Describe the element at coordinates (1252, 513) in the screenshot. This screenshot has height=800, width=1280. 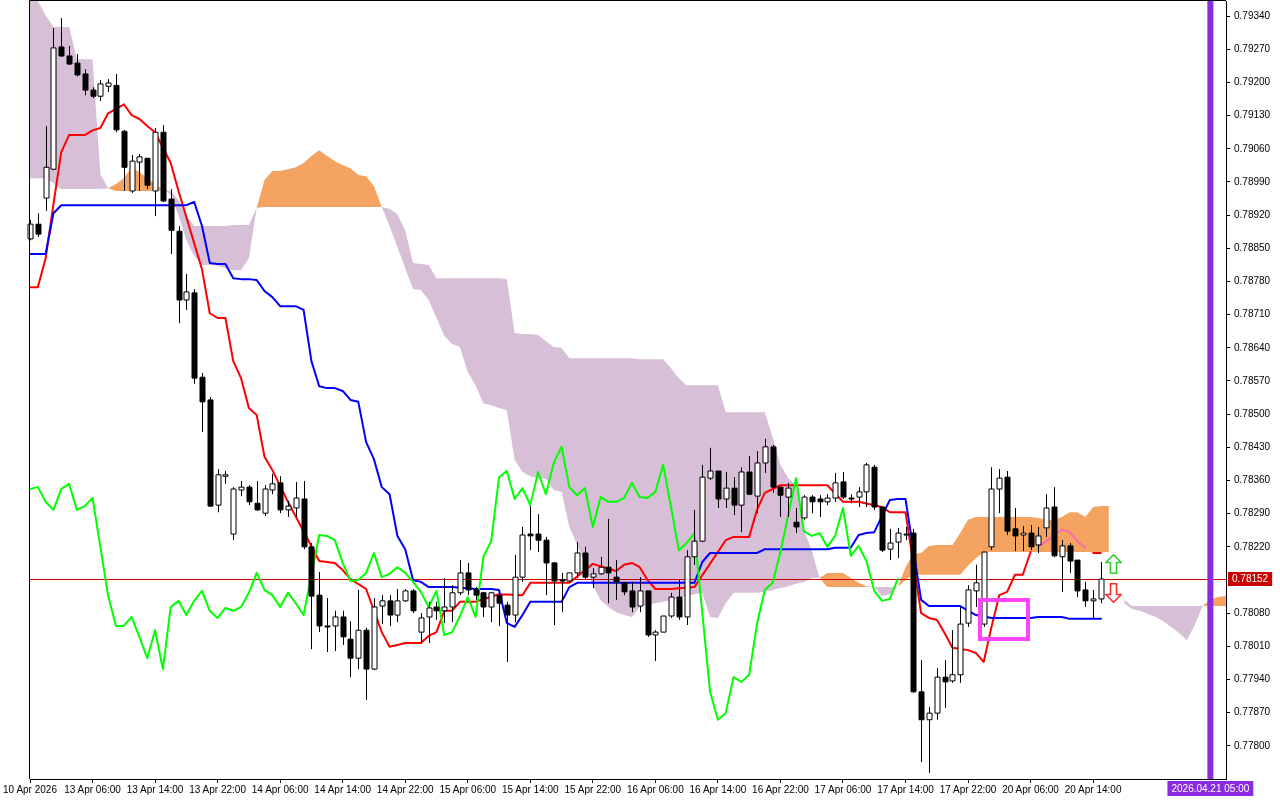
I see `y-tick-label: 0.78290` at that location.